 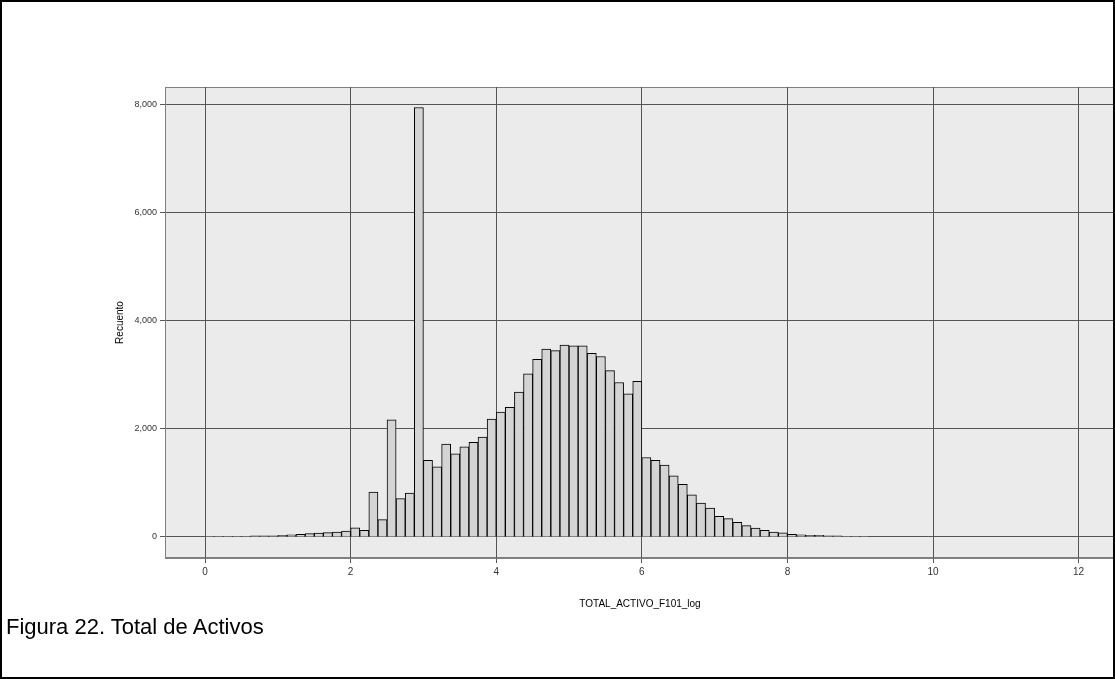 I want to click on y-tick-label: 8,000, so click(x=145, y=104).